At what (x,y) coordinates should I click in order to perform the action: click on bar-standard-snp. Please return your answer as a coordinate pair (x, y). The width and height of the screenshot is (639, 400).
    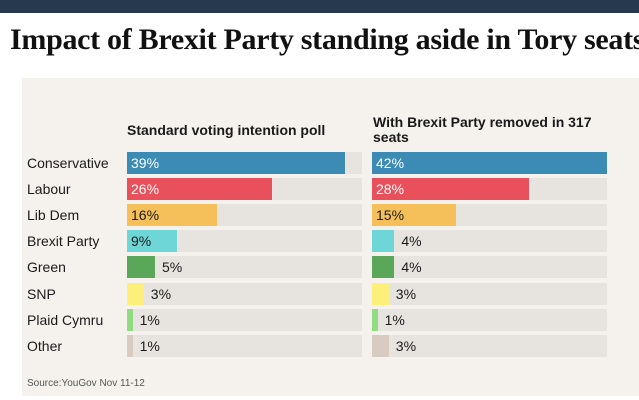
    Looking at the image, I should click on (135, 293).